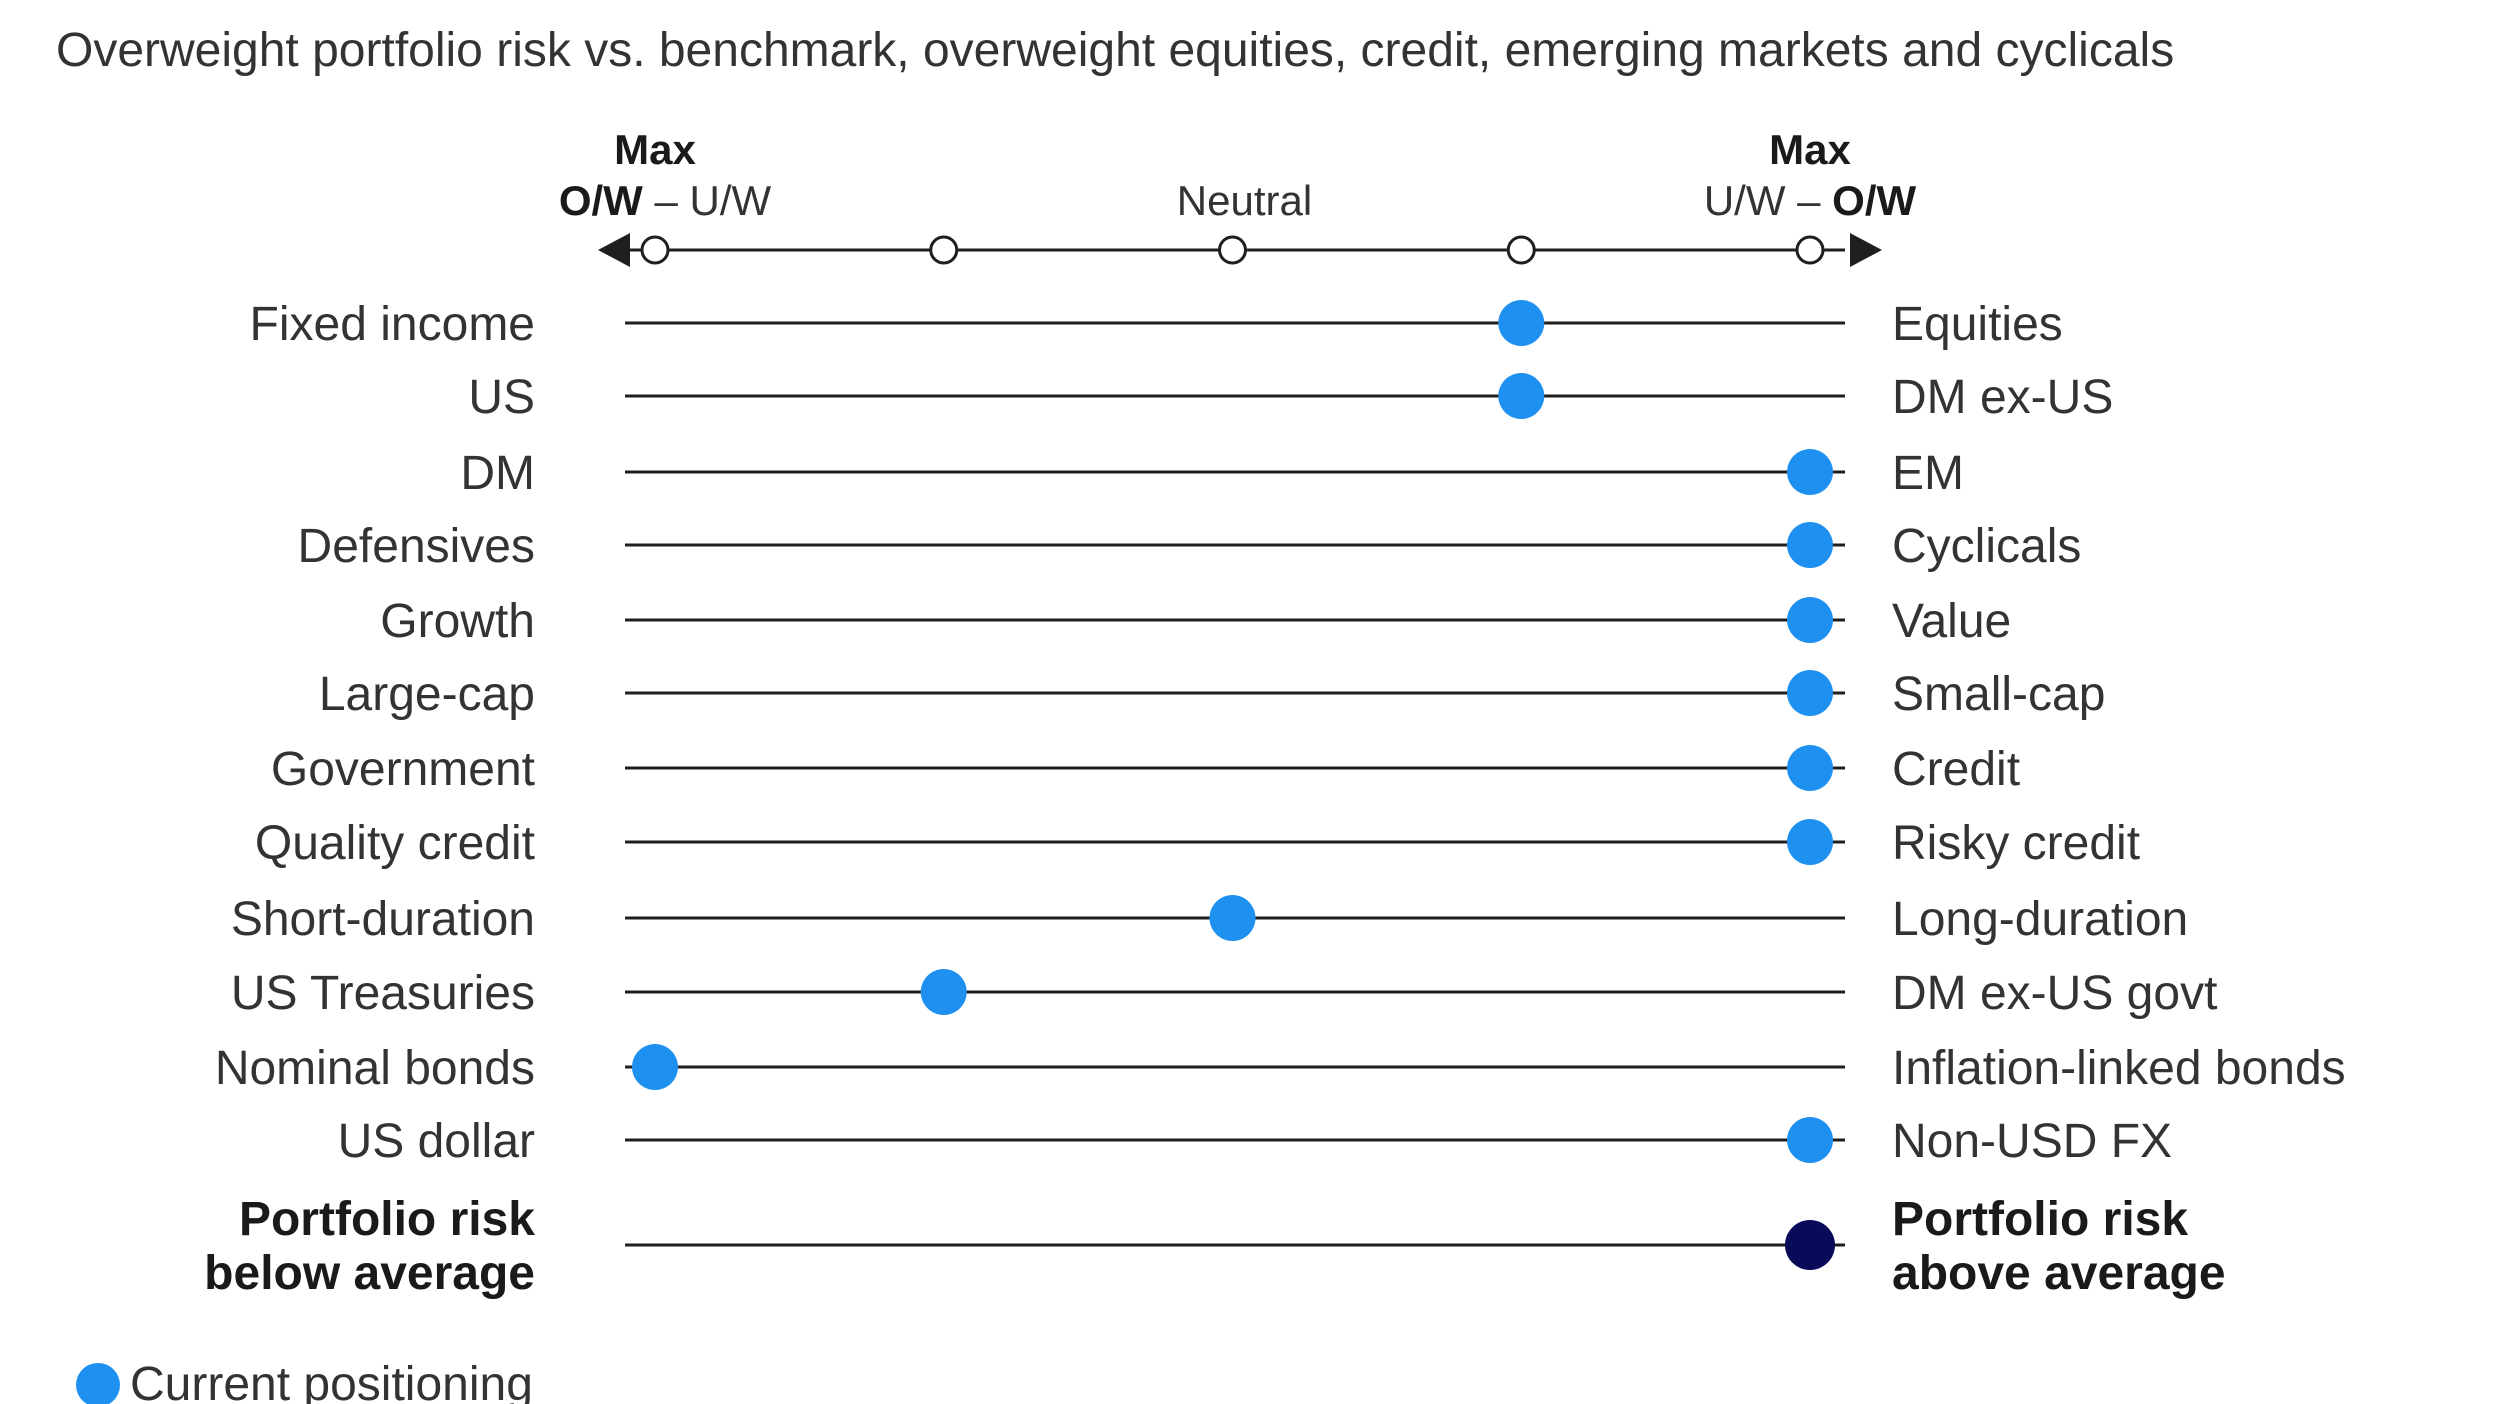 The image size is (2496, 1404). I want to click on row: Nominal bonds Inflation-linked bonds, so click(1280, 1068).